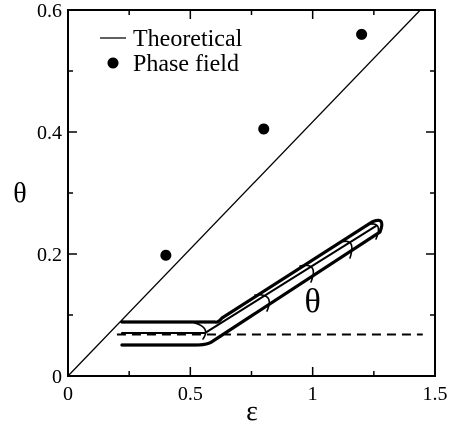 Image resolution: width=450 pixels, height=430 pixels. I want to click on legend-label-theoretical: Theoretical, so click(188, 39).